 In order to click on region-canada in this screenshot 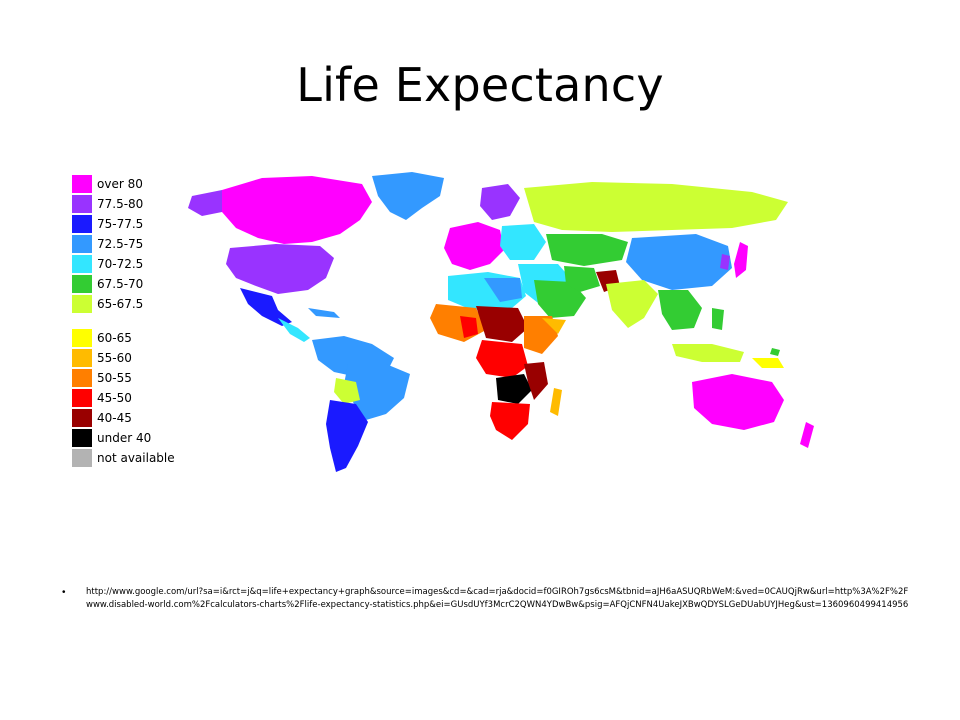, I will do `click(297, 210)`.